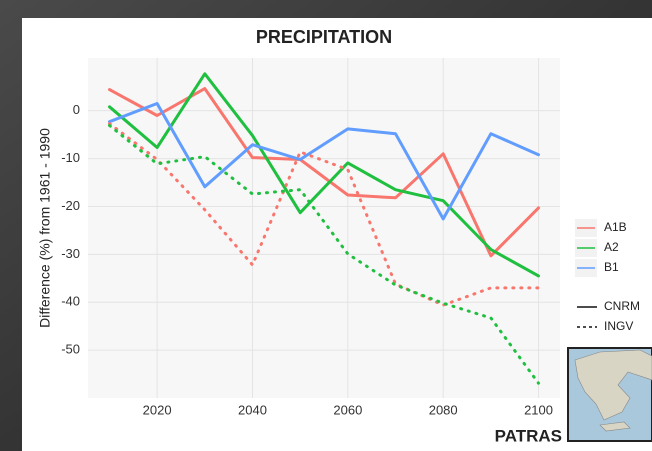  I want to click on x-tick-label: 2100, so click(538, 409).